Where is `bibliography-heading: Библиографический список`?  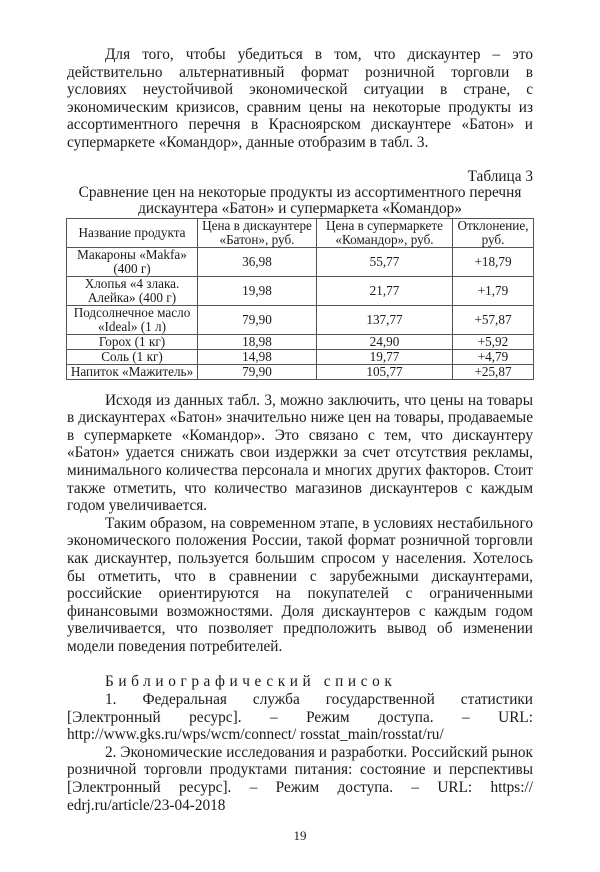
bibliography-heading: Библиографический список is located at coordinates (251, 682).